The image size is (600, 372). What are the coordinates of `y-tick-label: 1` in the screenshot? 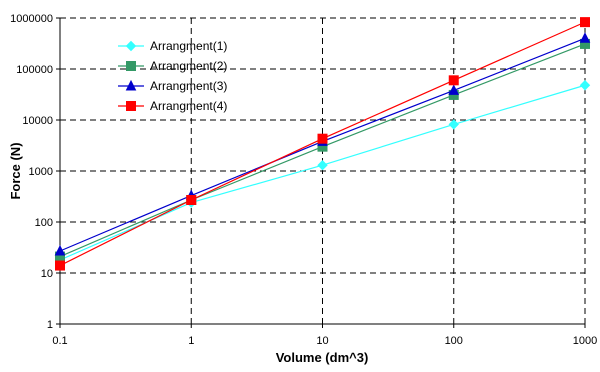 It's located at (50, 325).